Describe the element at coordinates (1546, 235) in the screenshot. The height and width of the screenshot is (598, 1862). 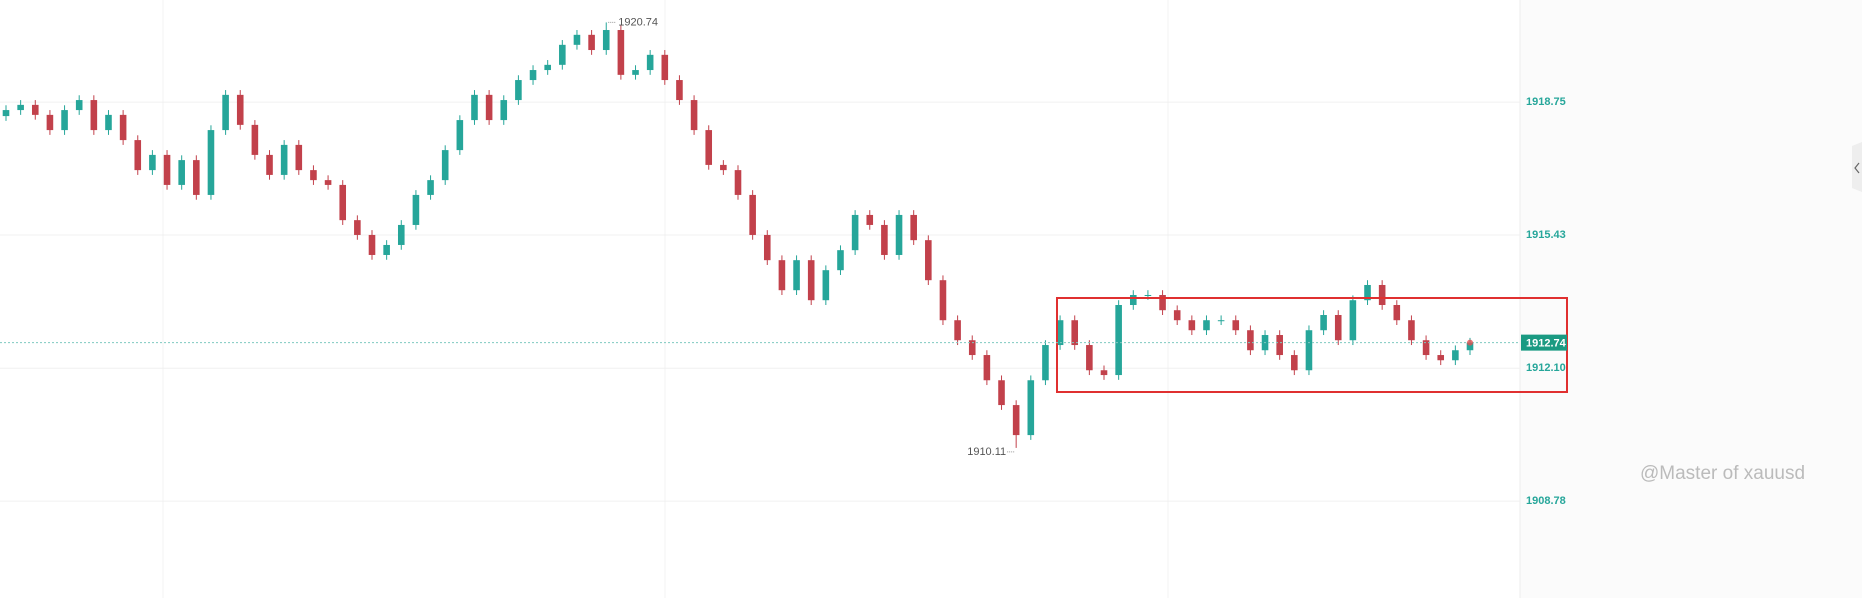
I see `y-tick-label: 1915.43` at that location.